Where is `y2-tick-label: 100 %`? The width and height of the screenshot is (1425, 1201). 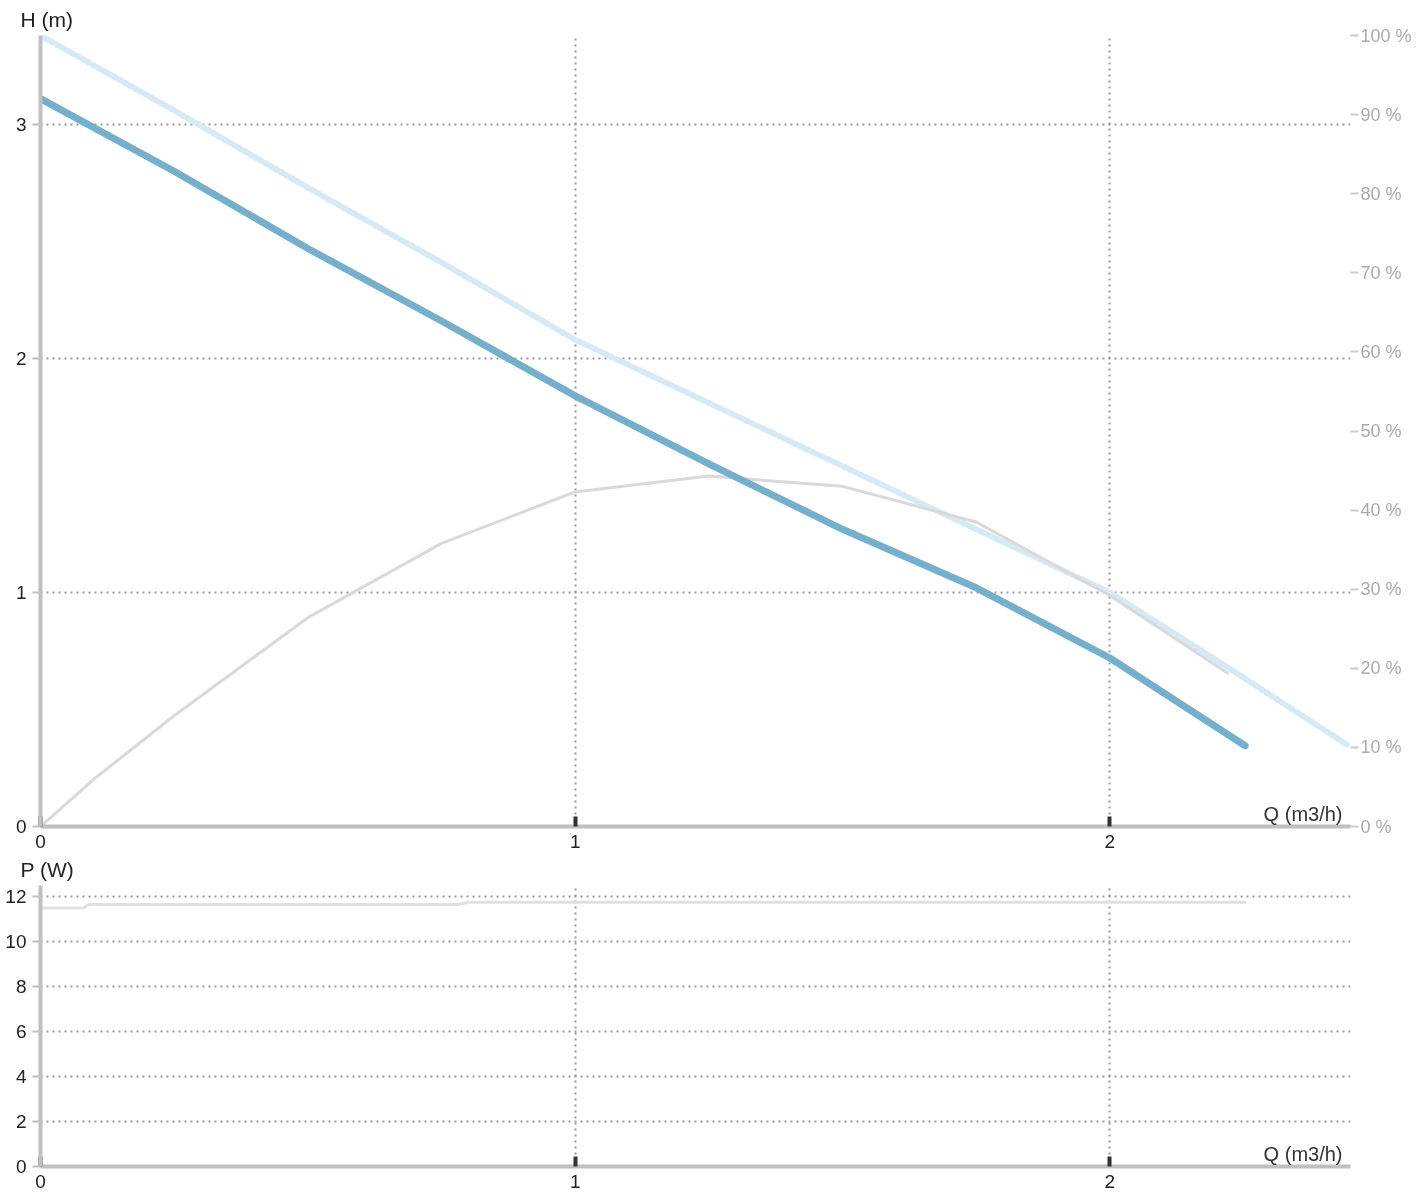 y2-tick-label: 100 % is located at coordinates (1386, 35).